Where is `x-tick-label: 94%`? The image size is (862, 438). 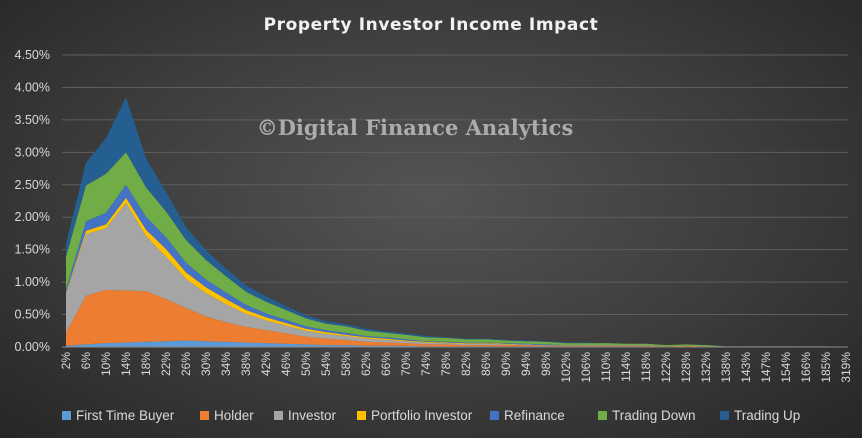 x-tick-label: 94% is located at coordinates (526, 364).